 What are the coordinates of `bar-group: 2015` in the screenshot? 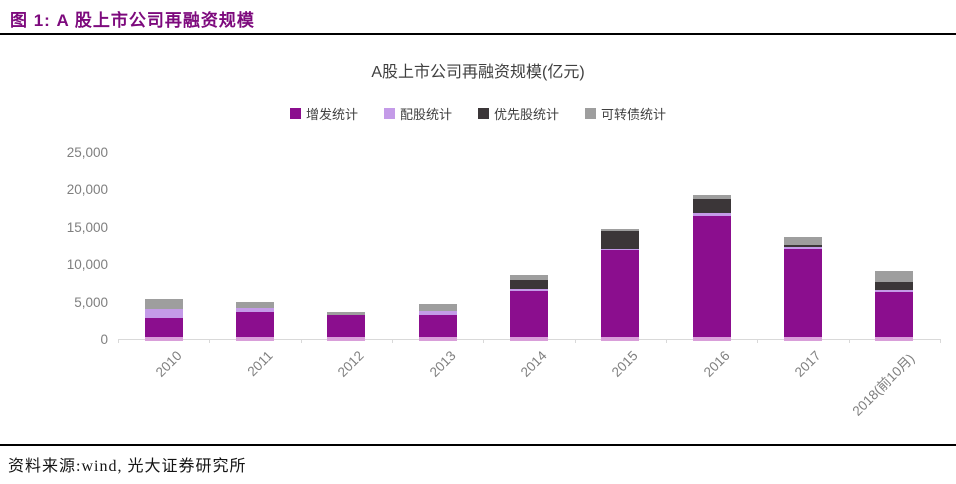 It's located at (620, 266).